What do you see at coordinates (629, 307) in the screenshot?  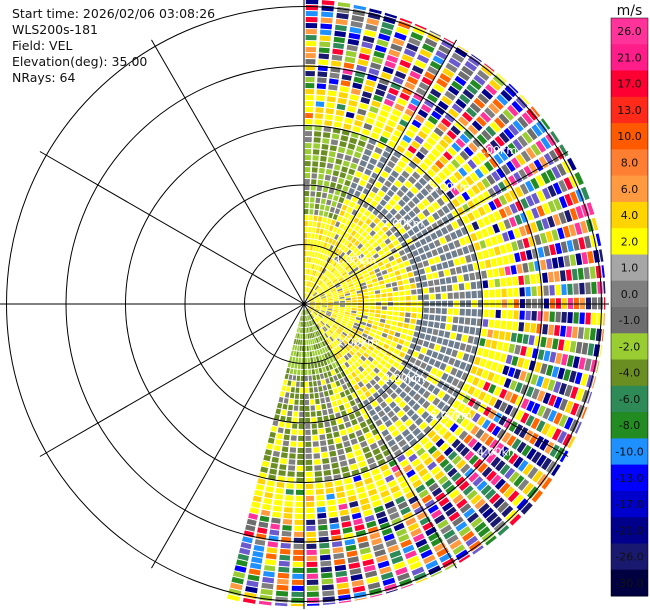 I see `colorbar-frame` at bounding box center [629, 307].